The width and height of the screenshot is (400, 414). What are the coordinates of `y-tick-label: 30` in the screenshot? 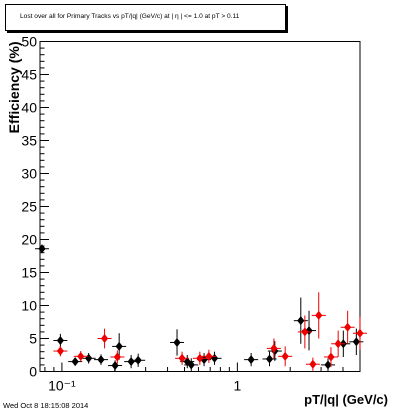 It's located at (29, 174).